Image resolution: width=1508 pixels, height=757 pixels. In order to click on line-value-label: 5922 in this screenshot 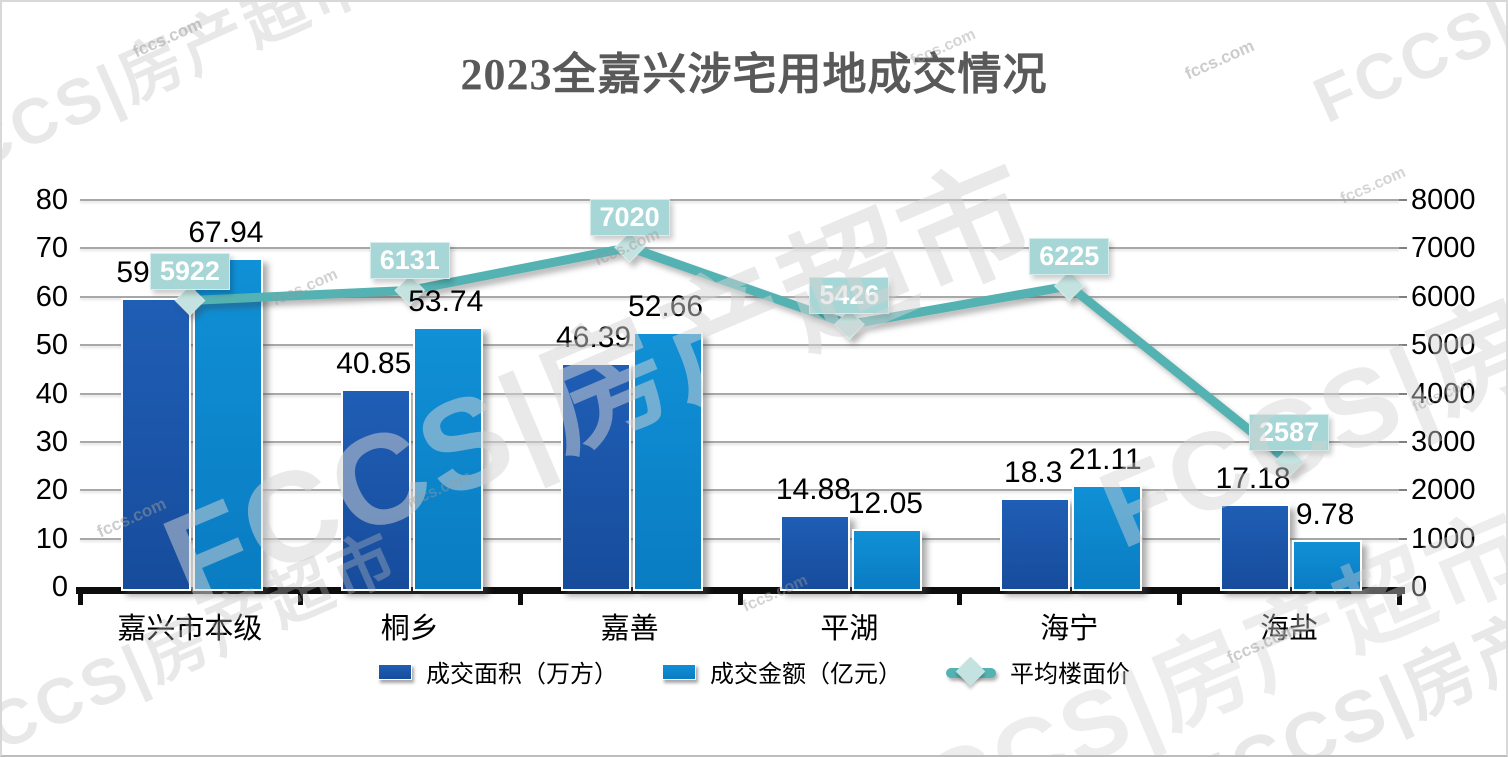, I will do `click(189, 271)`.